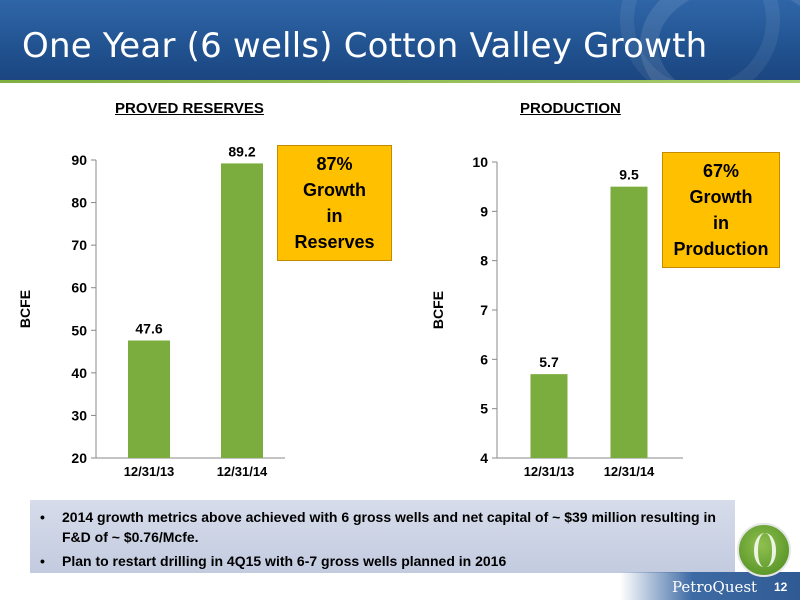 Image resolution: width=800 pixels, height=600 pixels. I want to click on data-label: 5.7, so click(549, 362).